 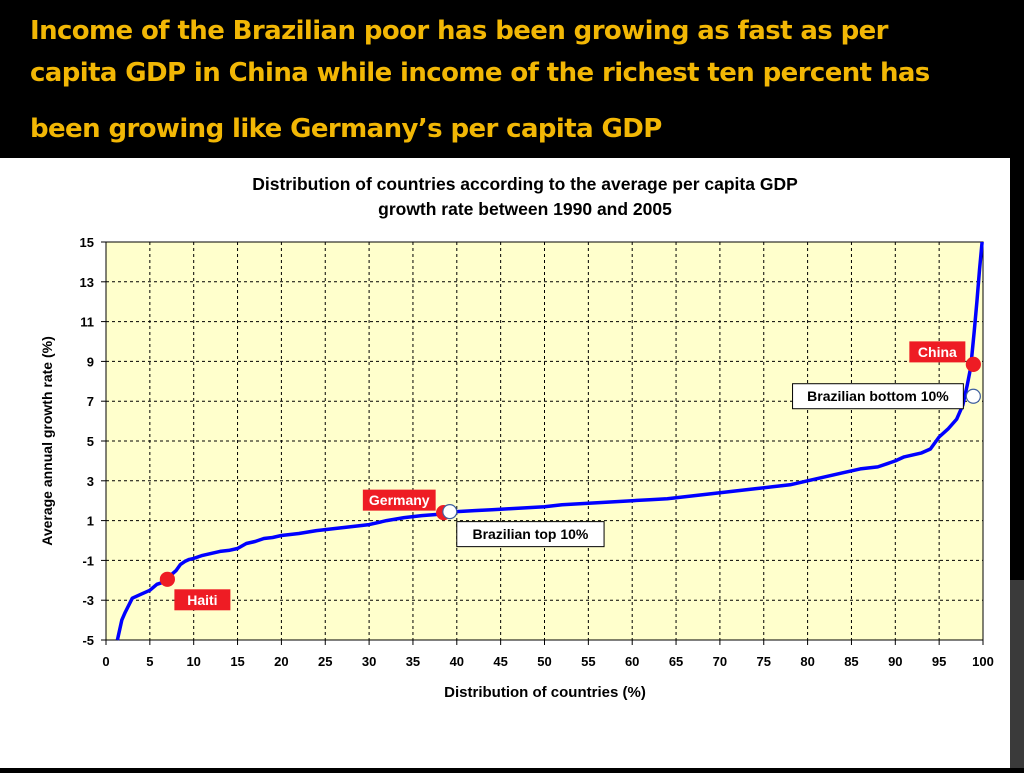 I want to click on x-tick-label: 70, so click(x=720, y=661).